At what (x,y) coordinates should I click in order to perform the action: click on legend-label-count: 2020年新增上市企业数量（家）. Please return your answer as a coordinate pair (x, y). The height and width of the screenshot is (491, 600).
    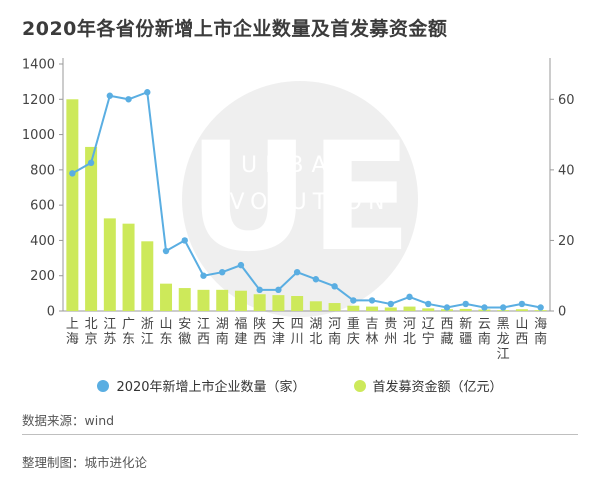
    Looking at the image, I should click on (211, 387).